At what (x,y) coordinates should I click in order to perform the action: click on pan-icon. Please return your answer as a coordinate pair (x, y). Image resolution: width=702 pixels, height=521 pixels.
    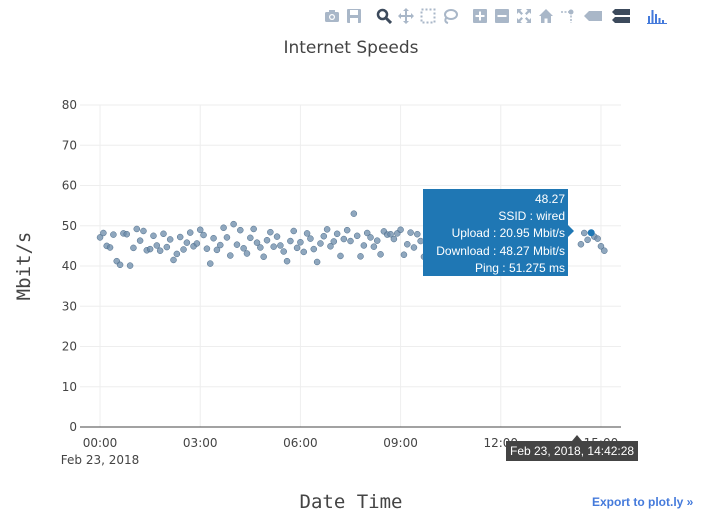
    Looking at the image, I should click on (406, 16).